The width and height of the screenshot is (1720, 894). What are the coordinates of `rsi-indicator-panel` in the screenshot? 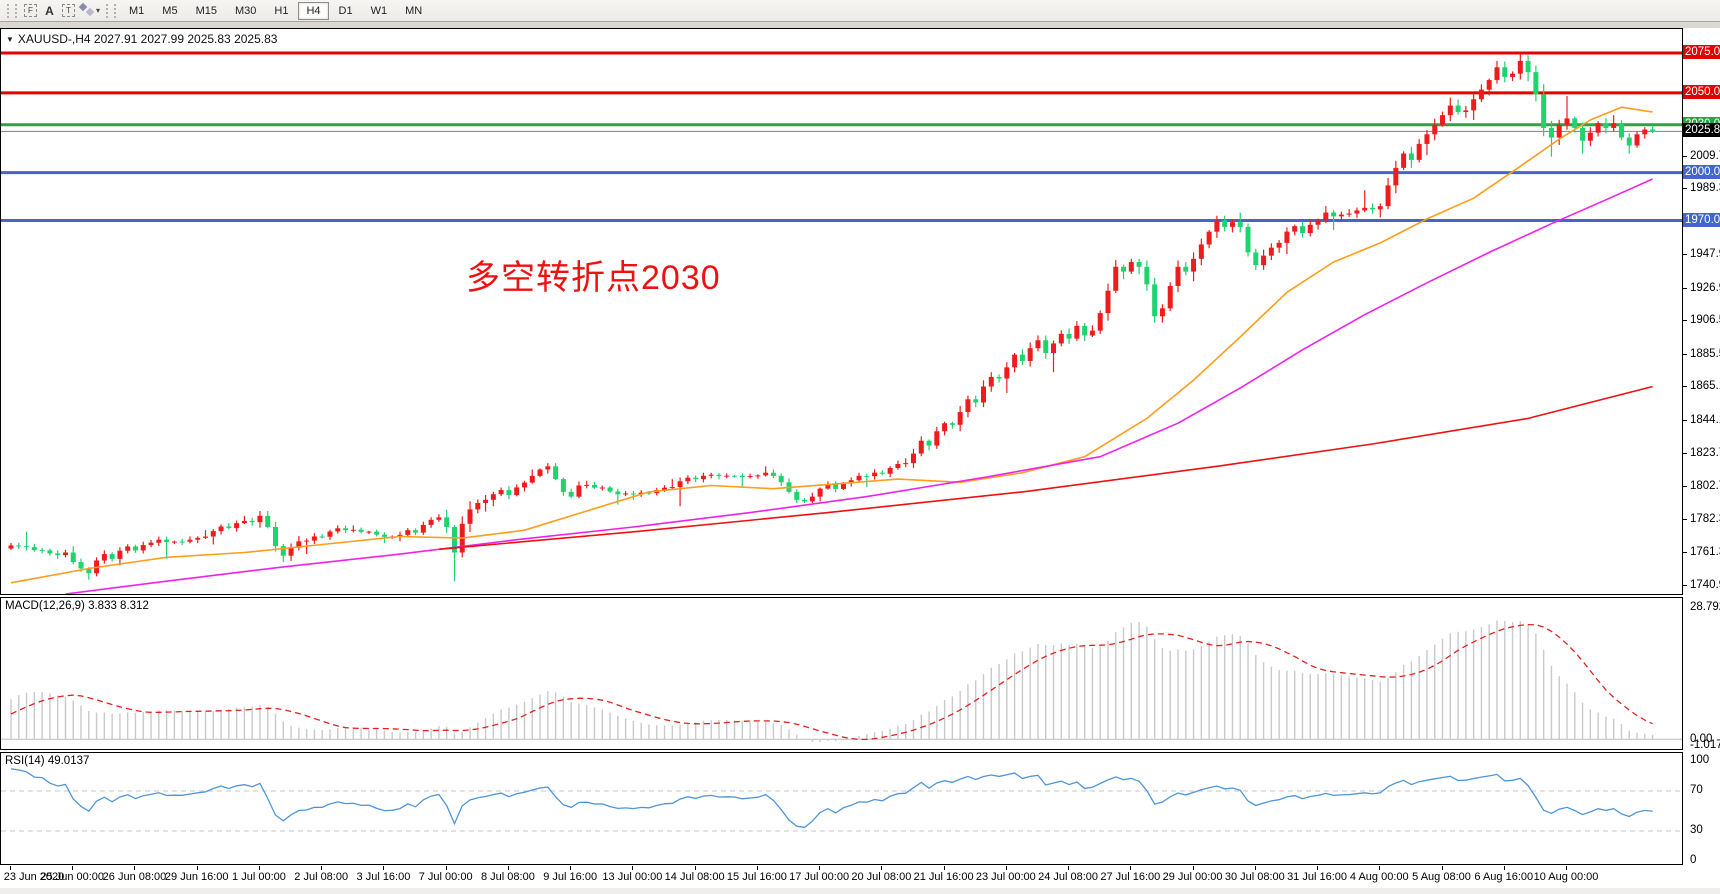 It's located at (841, 808).